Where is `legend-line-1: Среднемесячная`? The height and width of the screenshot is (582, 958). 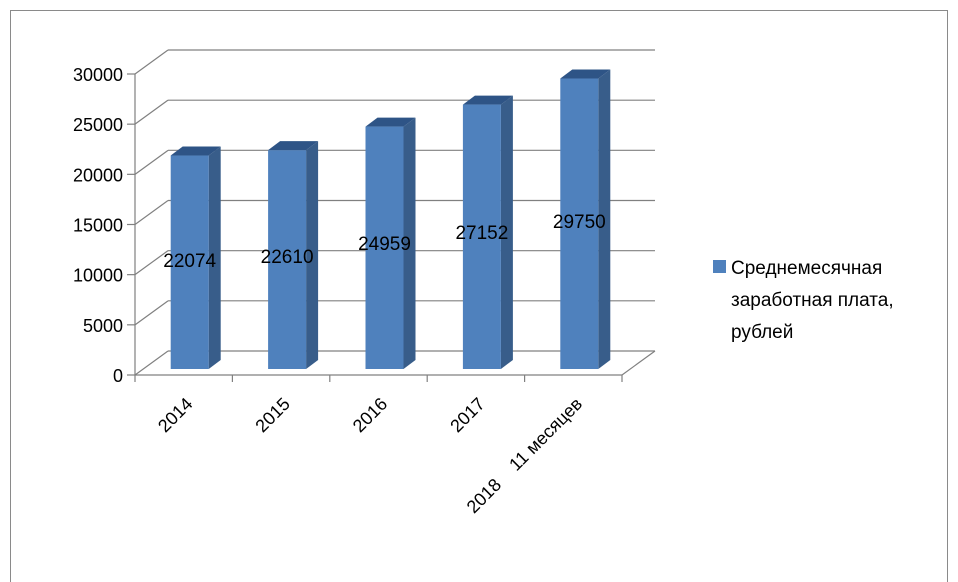 legend-line-1: Среднемесячная is located at coordinates (806, 268).